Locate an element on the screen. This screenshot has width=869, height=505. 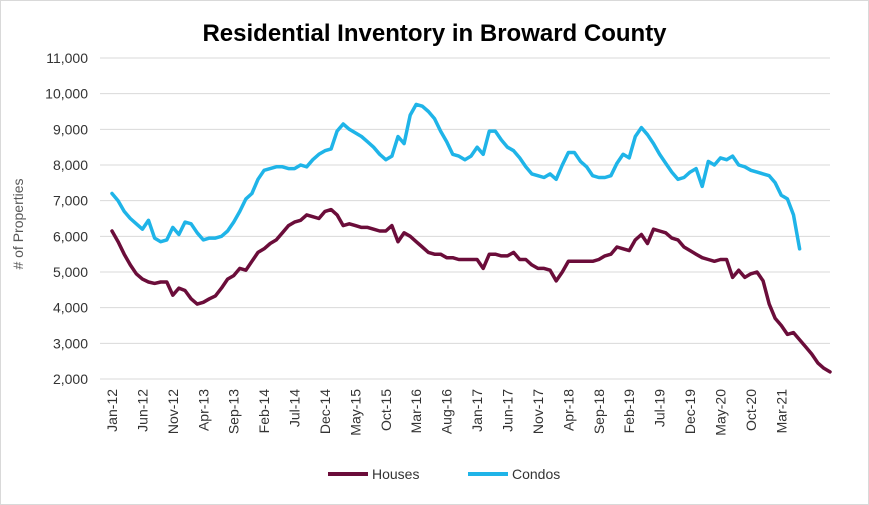
y-tick-label: 5,000 is located at coordinates (70, 272).